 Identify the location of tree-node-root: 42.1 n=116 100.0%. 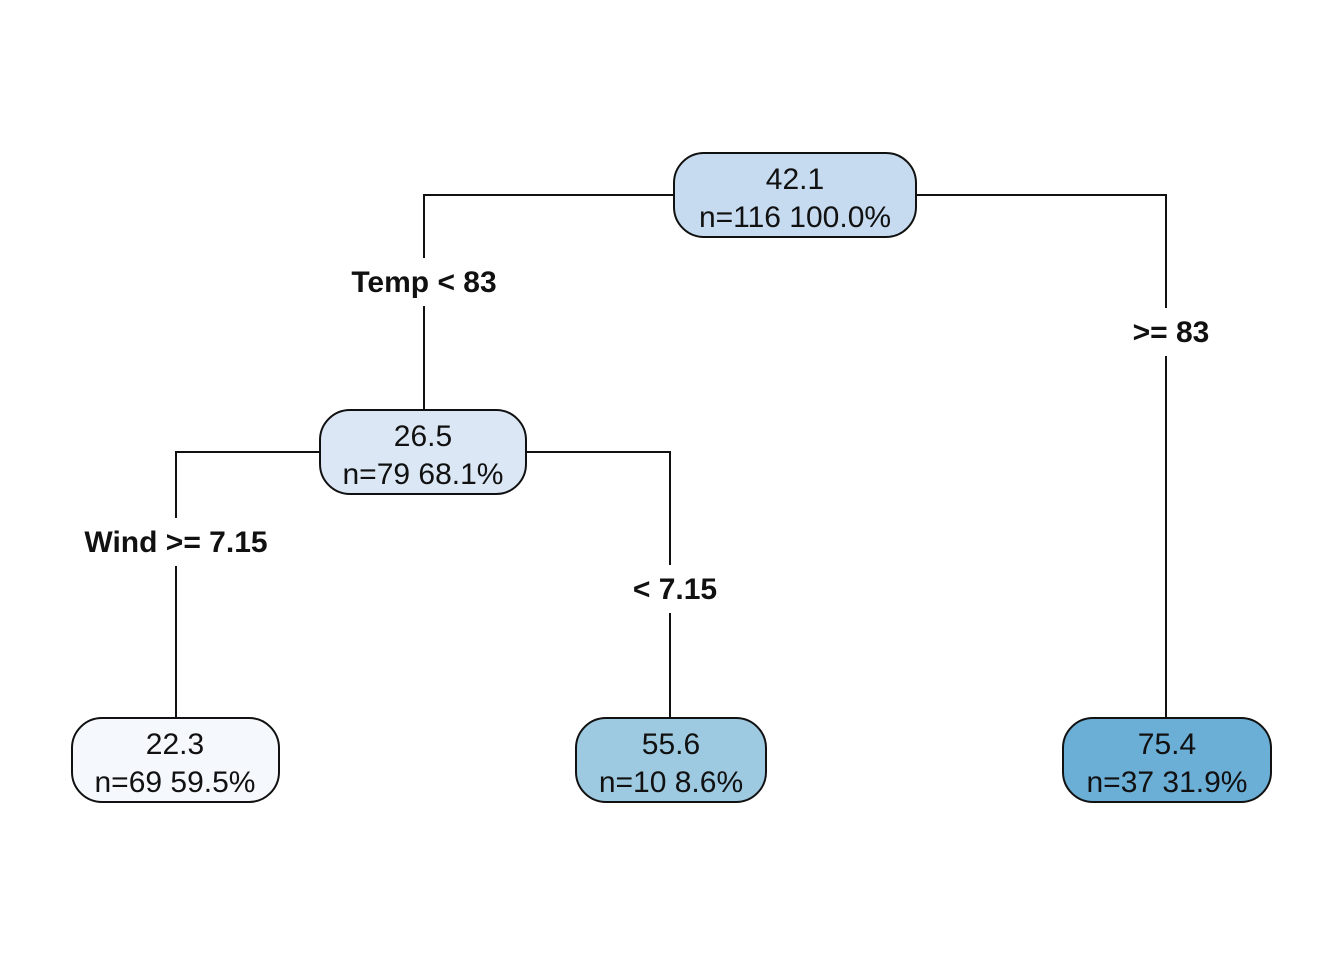
(795, 195).